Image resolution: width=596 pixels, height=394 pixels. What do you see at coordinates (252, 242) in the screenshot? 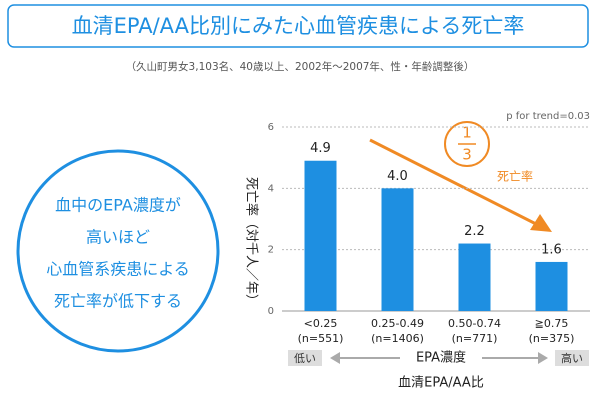
I see `y-axis-label: 死亡率（対千人／年）` at bounding box center [252, 242].